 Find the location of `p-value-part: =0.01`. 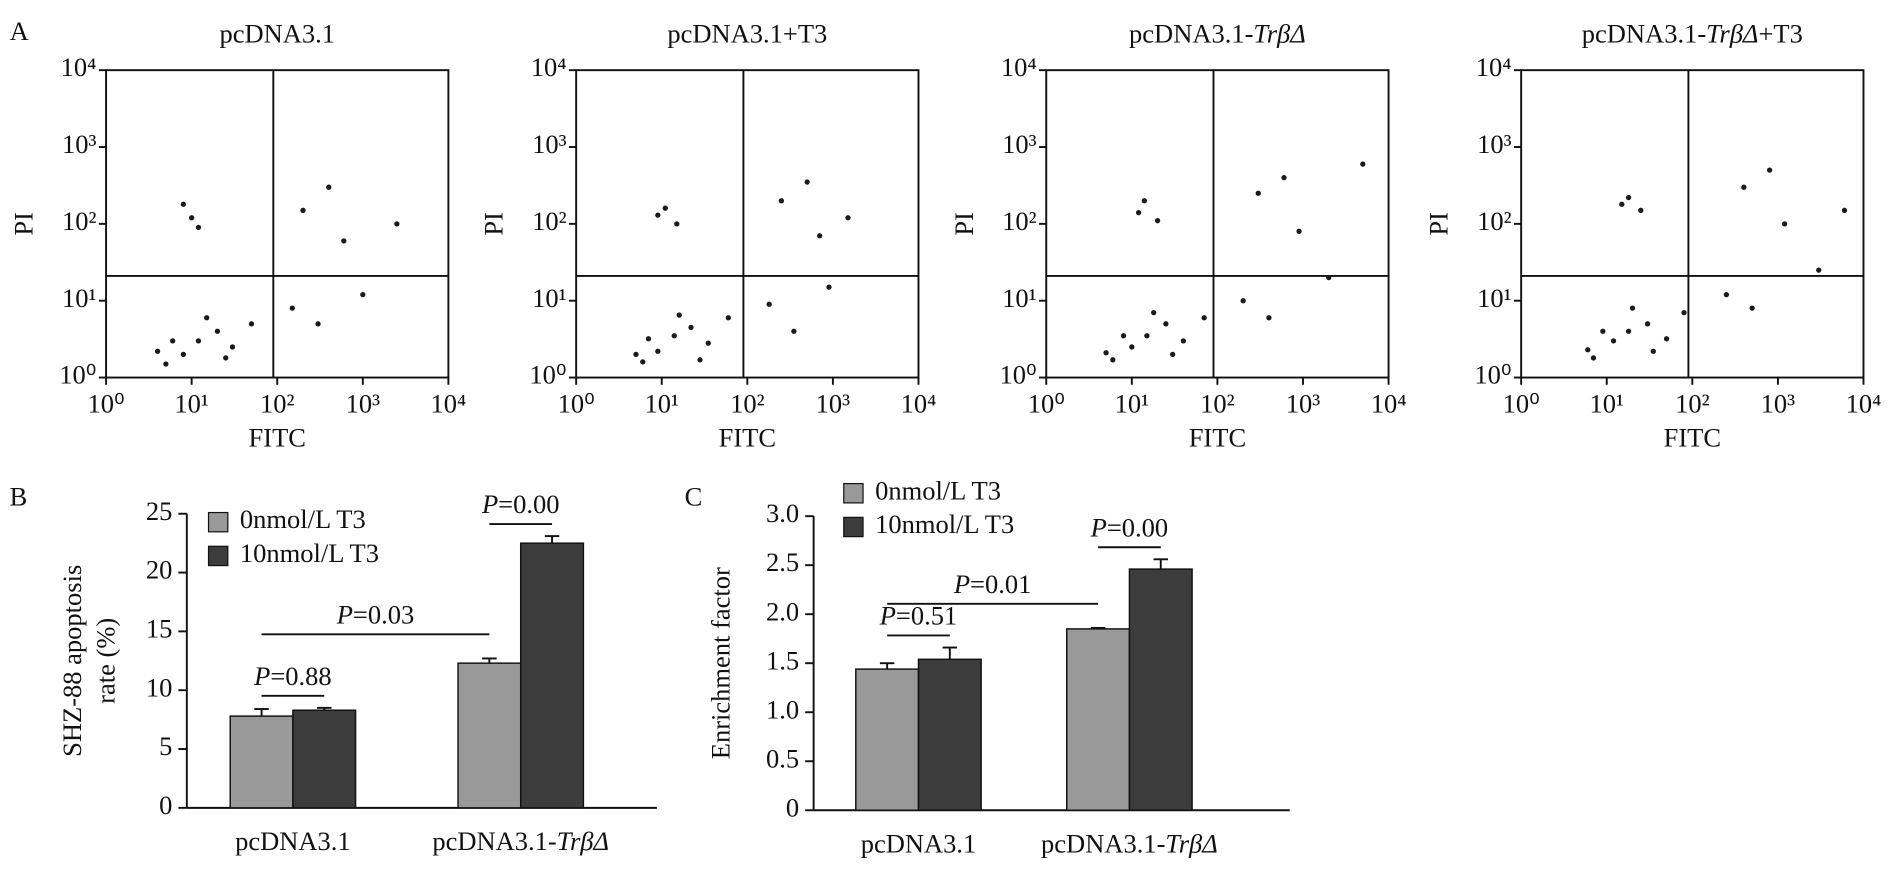

p-value-part: =0.01 is located at coordinates (1000, 584).